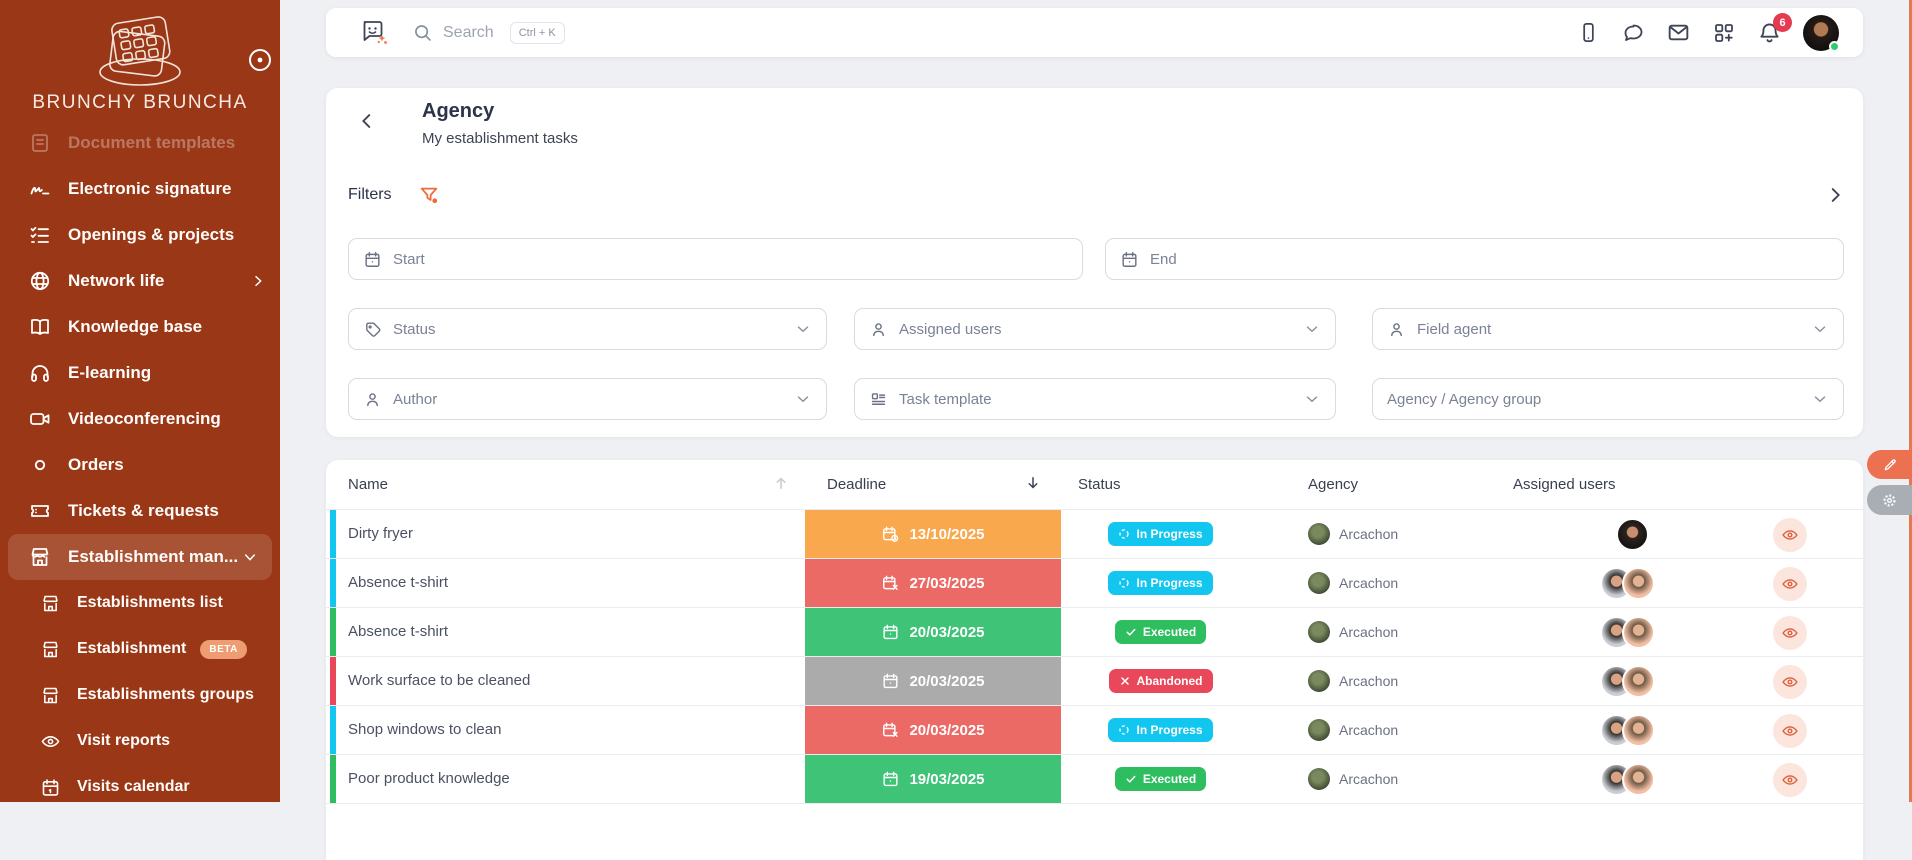 Image resolution: width=1912 pixels, height=860 pixels. Describe the element at coordinates (587, 329) in the screenshot. I see `filter-status-select: Status` at that location.